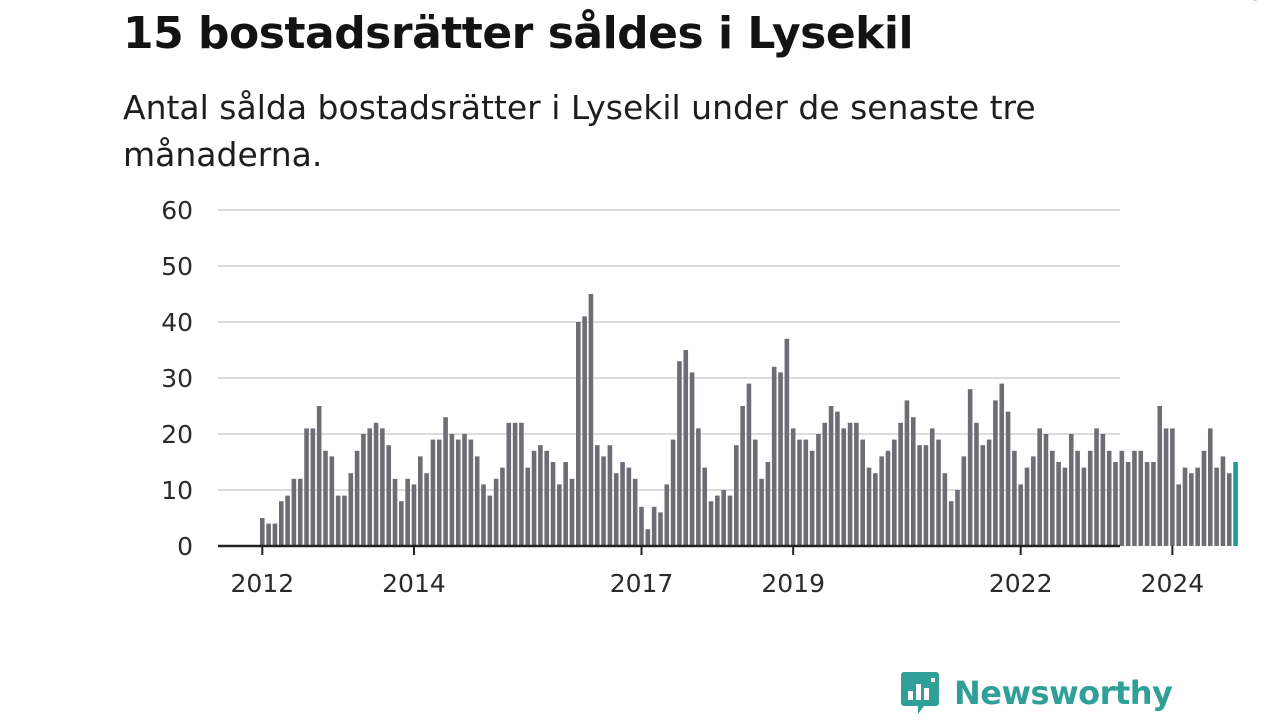 This screenshot has width=1280, height=720. I want to click on y-tick-label: 50, so click(177, 266).